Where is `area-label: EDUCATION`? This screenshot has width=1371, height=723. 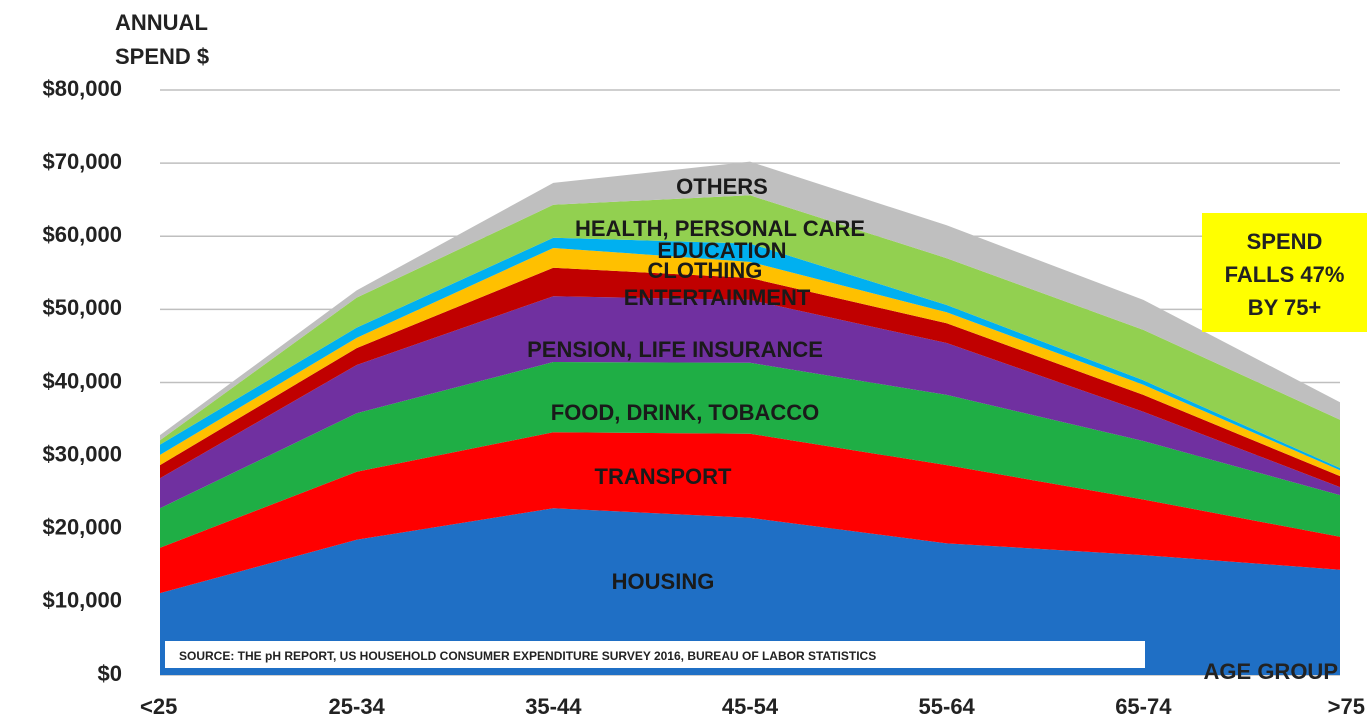 area-label: EDUCATION is located at coordinates (721, 250).